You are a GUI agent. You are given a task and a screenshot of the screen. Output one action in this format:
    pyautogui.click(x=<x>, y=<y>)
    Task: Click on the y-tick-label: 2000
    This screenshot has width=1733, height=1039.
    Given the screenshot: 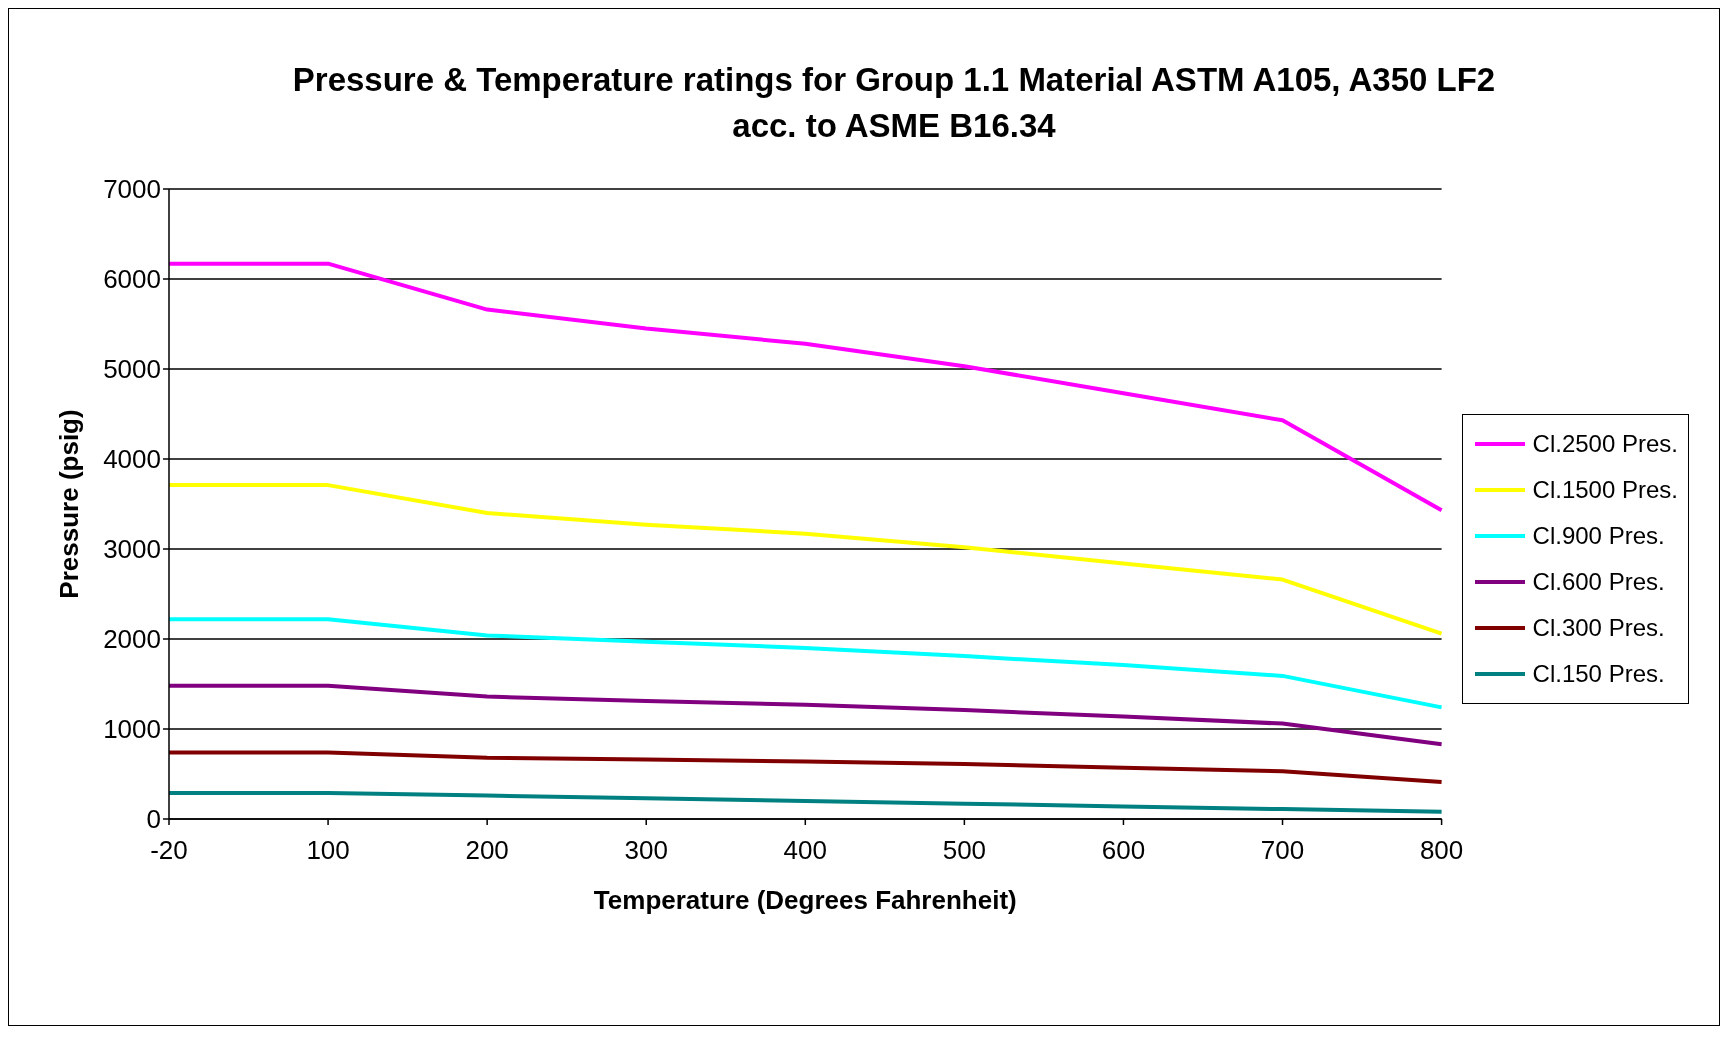 What is the action you would take?
    pyautogui.click(x=132, y=639)
    